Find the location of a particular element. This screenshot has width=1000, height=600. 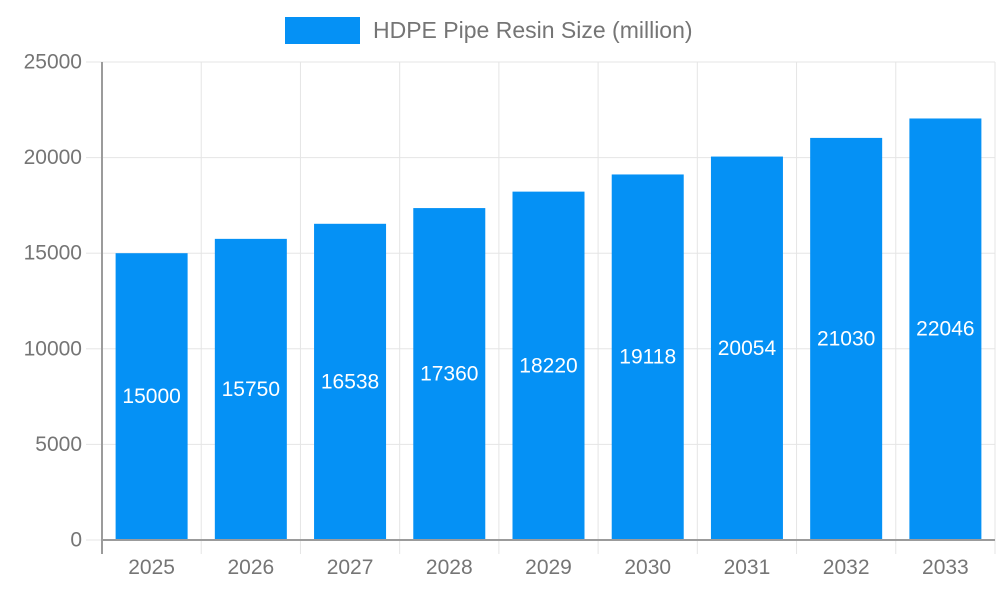

y-tick-label: 25000 is located at coordinates (53, 62).